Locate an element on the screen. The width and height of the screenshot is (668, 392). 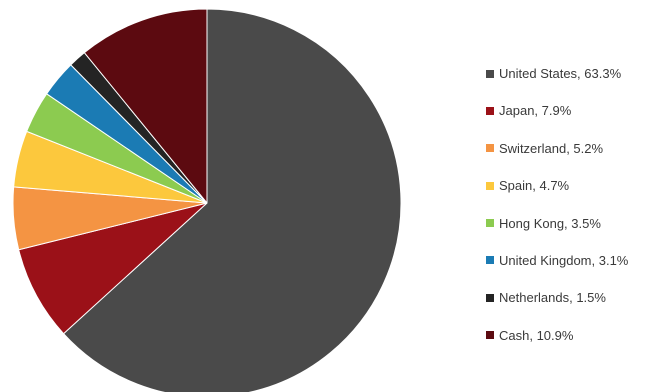
legend-item: Spain, 4.7% is located at coordinates (557, 185).